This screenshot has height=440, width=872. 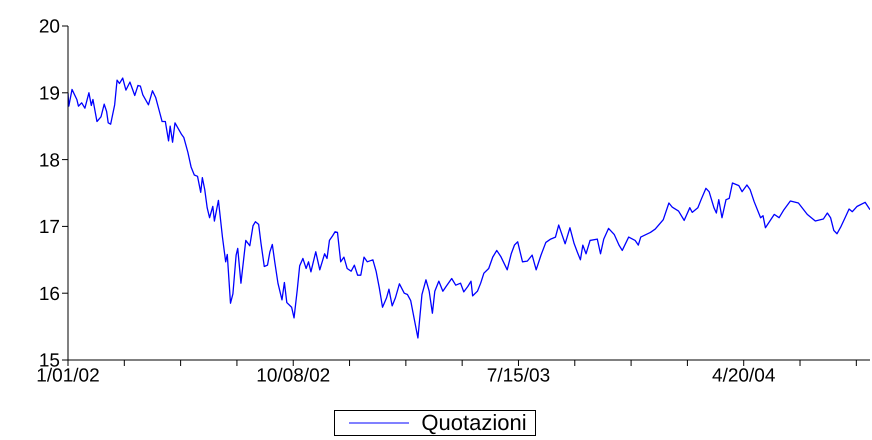 I want to click on y-tick-label: 19, so click(x=49, y=94).